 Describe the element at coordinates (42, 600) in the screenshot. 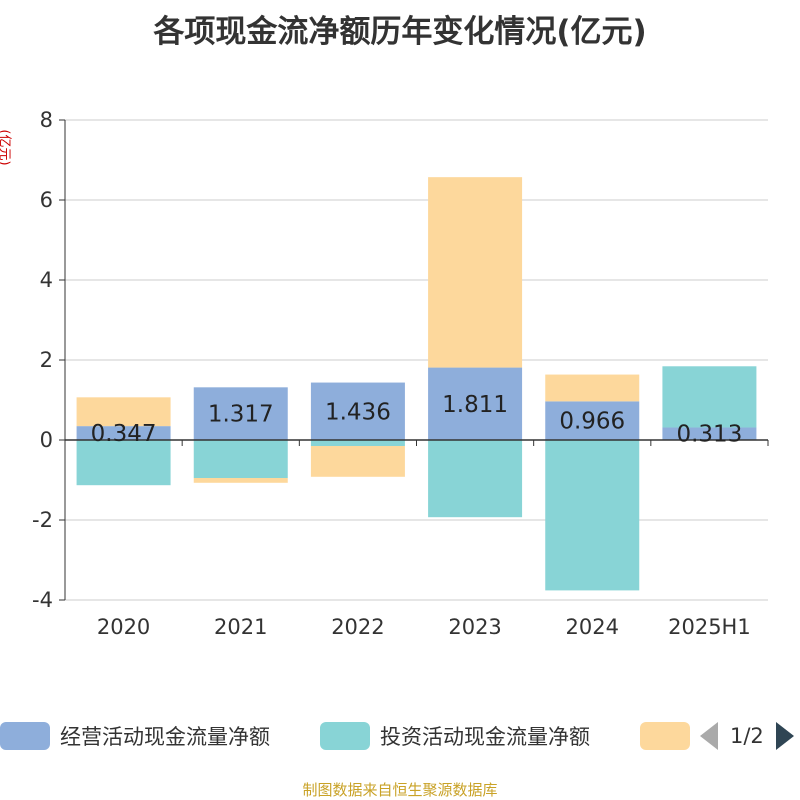

I see `y-tick-label: -4` at that location.